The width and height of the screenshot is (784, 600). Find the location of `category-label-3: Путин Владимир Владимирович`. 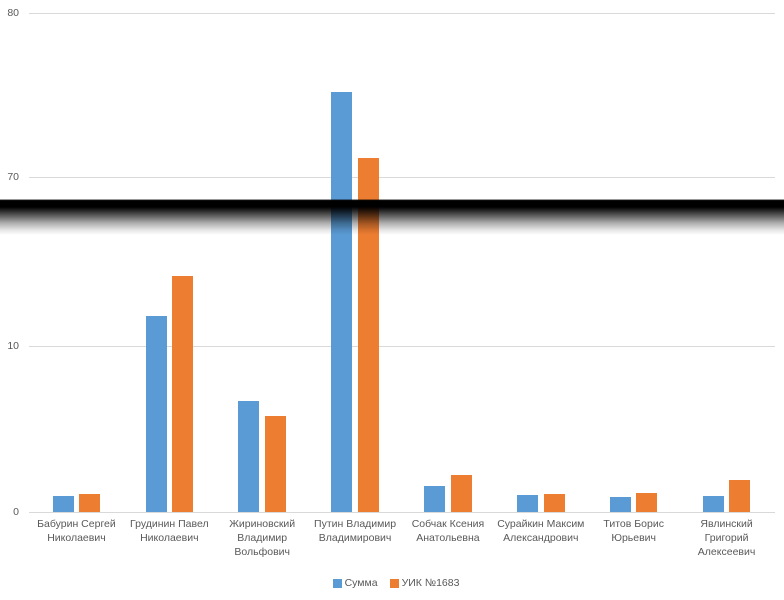

category-label-3: Путин Владимир Владимирович is located at coordinates (355, 530).